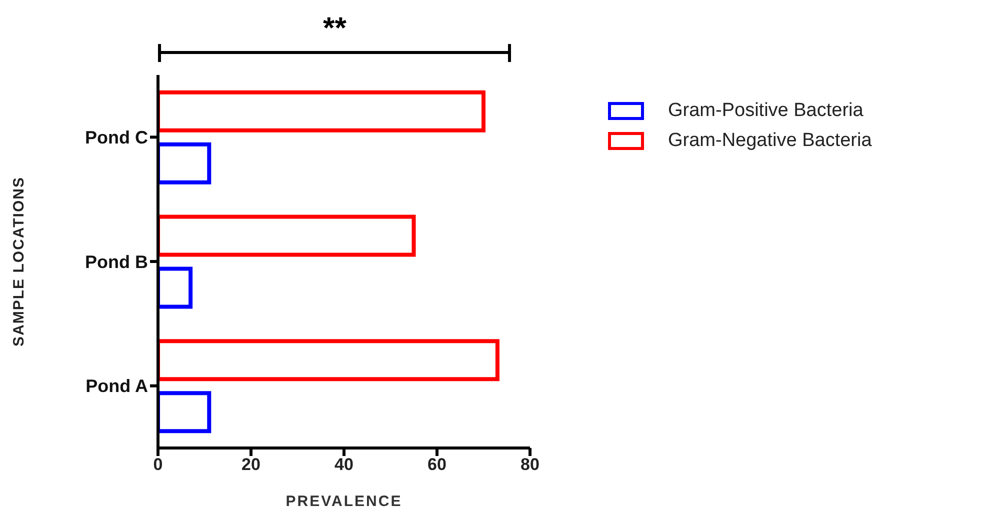 Image resolution: width=988 pixels, height=519 pixels. What do you see at coordinates (770, 141) in the screenshot?
I see `legend-label: Gram-Negative Bacteria` at bounding box center [770, 141].